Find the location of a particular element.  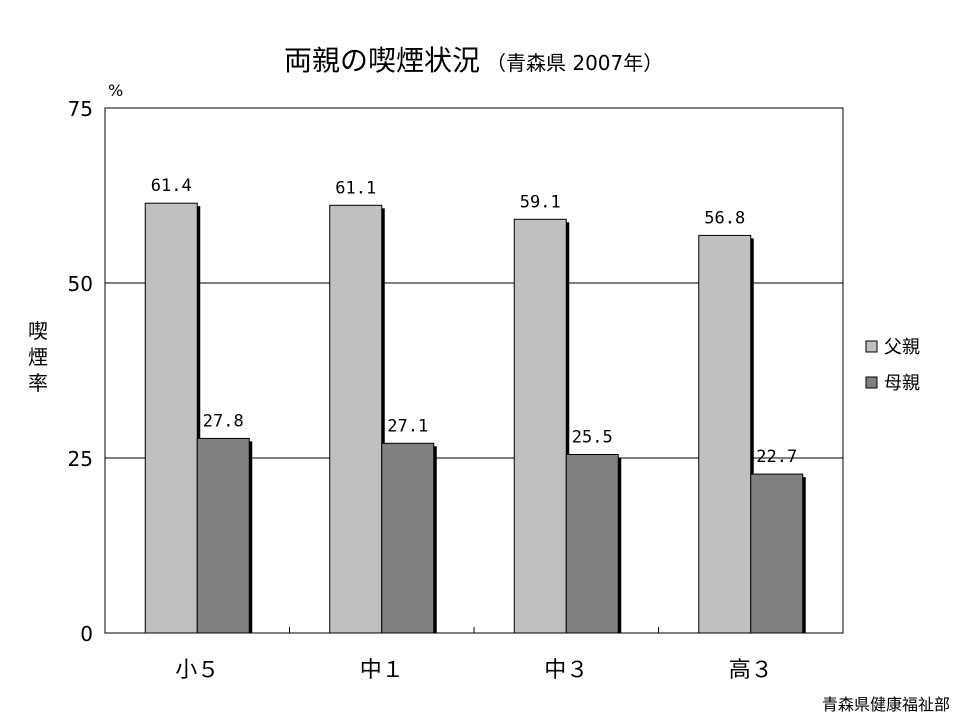

data-label: 59.1 is located at coordinates (540, 202).